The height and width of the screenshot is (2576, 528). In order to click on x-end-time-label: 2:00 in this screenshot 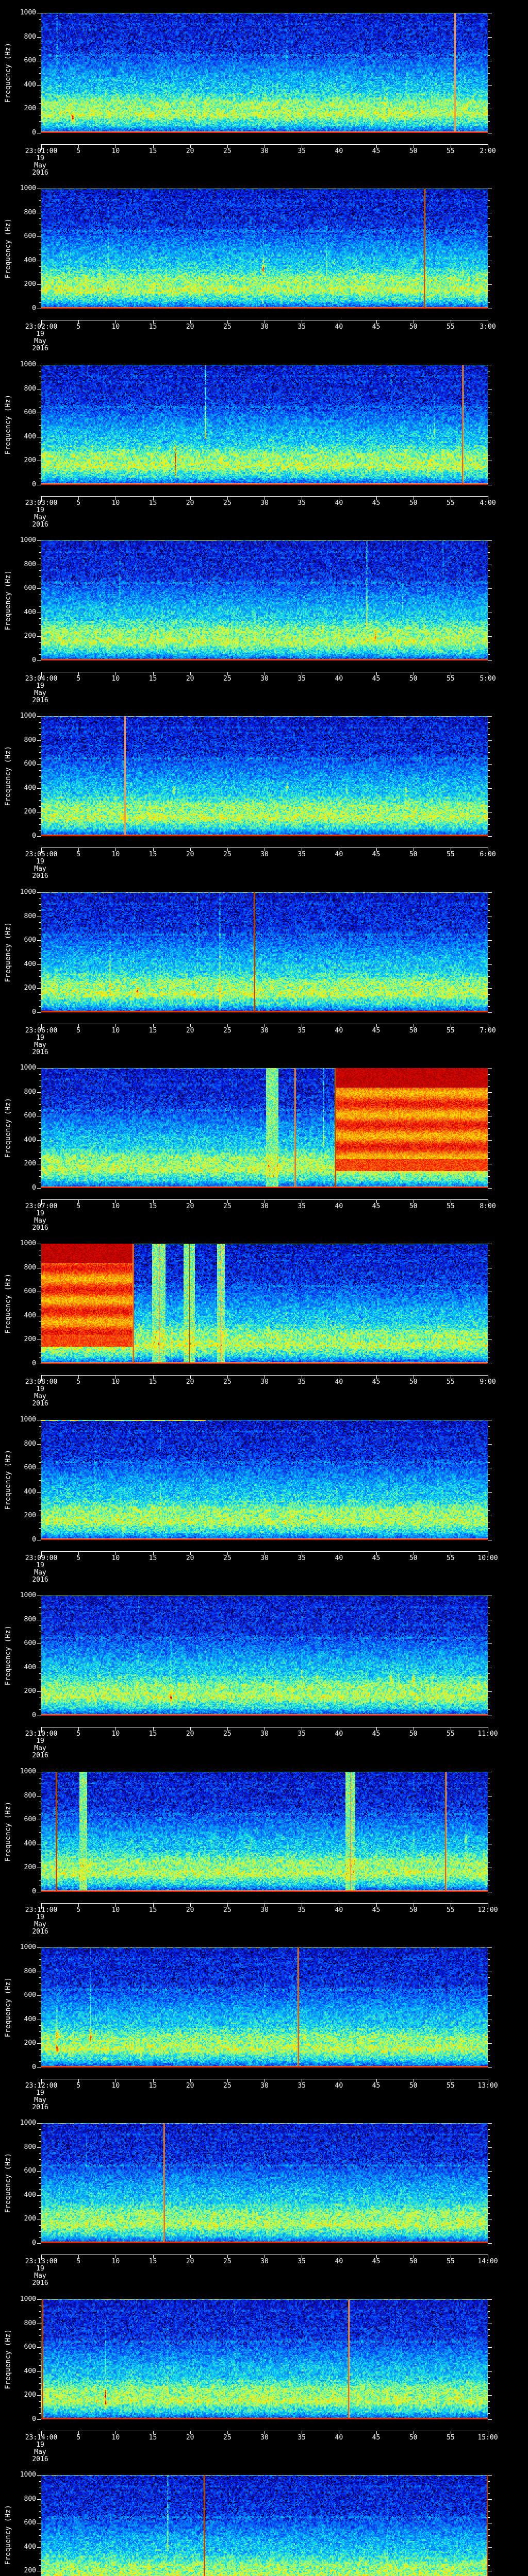, I will do `click(488, 151)`.